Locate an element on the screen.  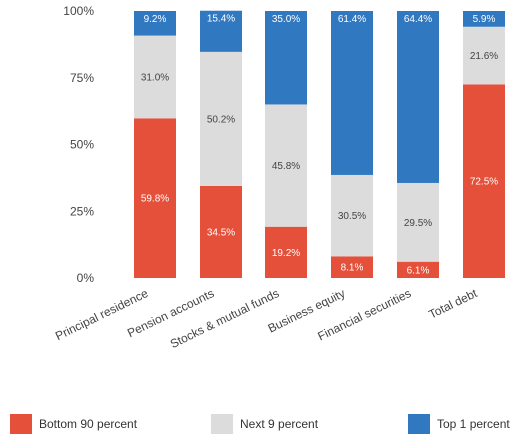
x-tick-label: Stocks & mutual funds is located at coordinates (224, 318).